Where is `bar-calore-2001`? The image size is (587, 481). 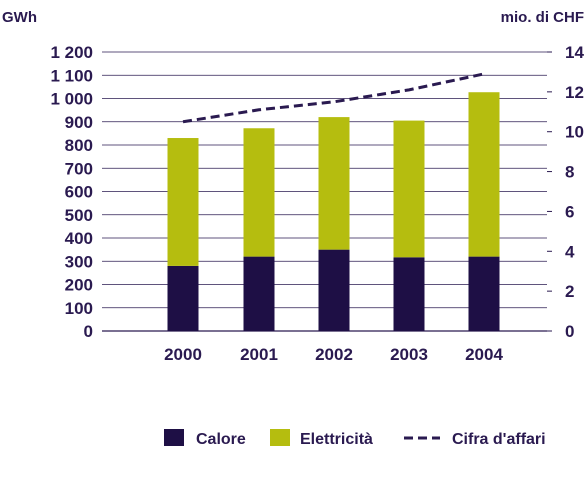
bar-calore-2001 is located at coordinates (259, 293).